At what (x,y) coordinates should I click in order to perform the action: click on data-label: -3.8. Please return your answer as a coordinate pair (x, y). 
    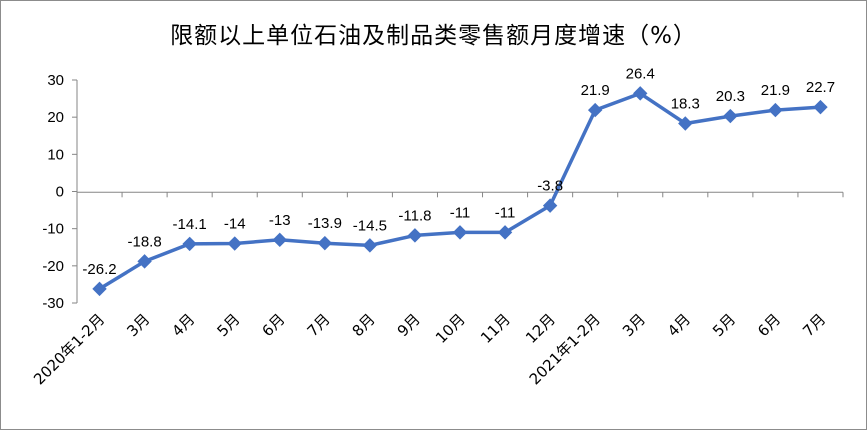
    Looking at the image, I should click on (550, 186).